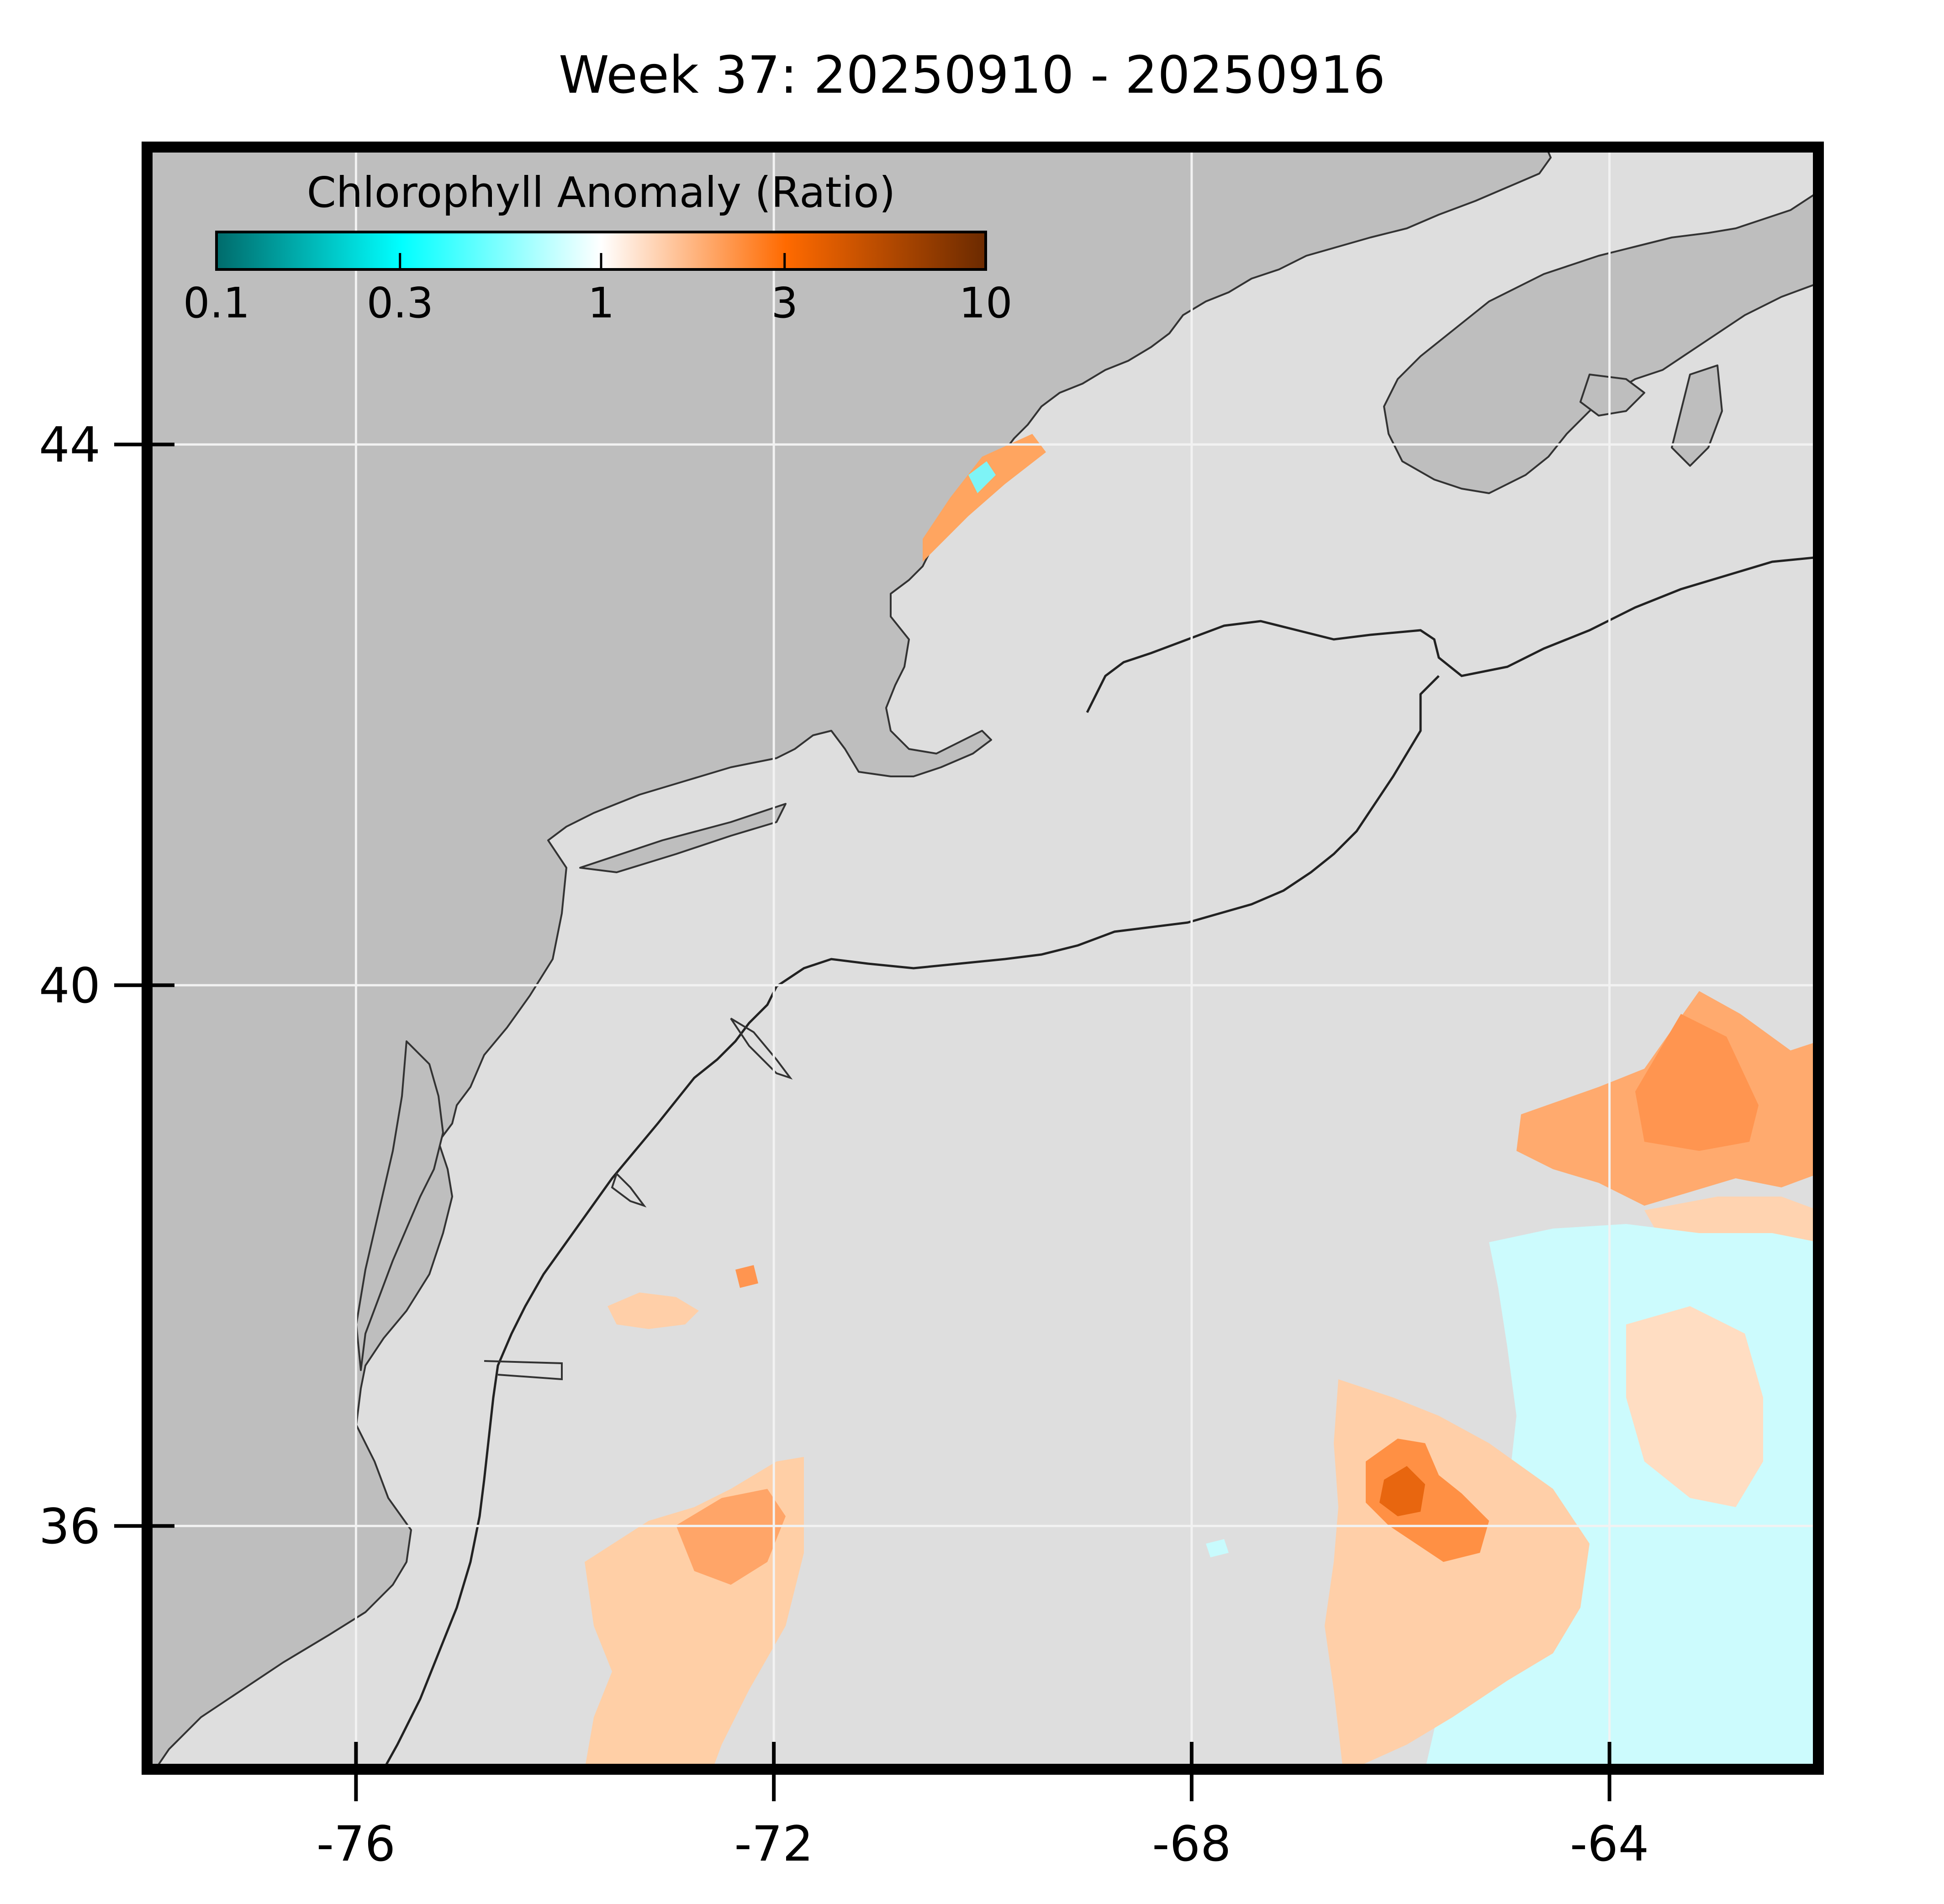 This screenshot has height=1904, width=1944. What do you see at coordinates (653, 1310) in the screenshot?
I see `anomaly-patch-small-a` at bounding box center [653, 1310].